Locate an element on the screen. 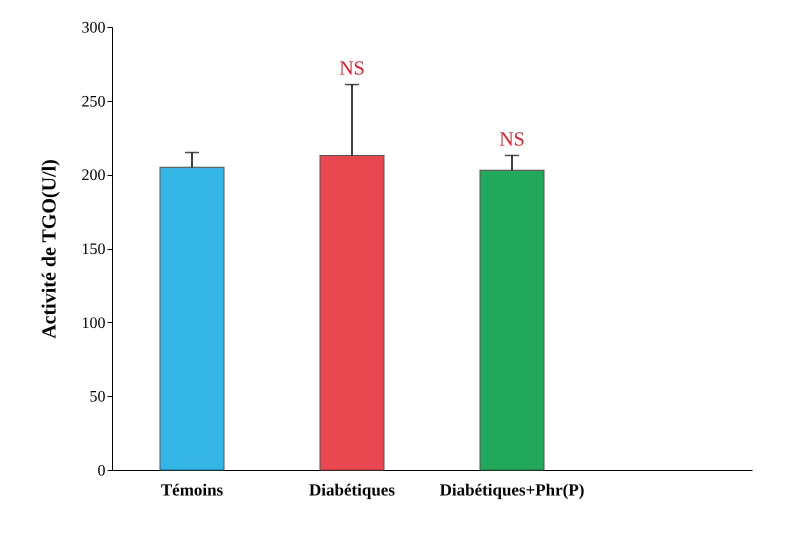 The height and width of the screenshot is (544, 787). y-tick-label: 250 is located at coordinates (94, 101).